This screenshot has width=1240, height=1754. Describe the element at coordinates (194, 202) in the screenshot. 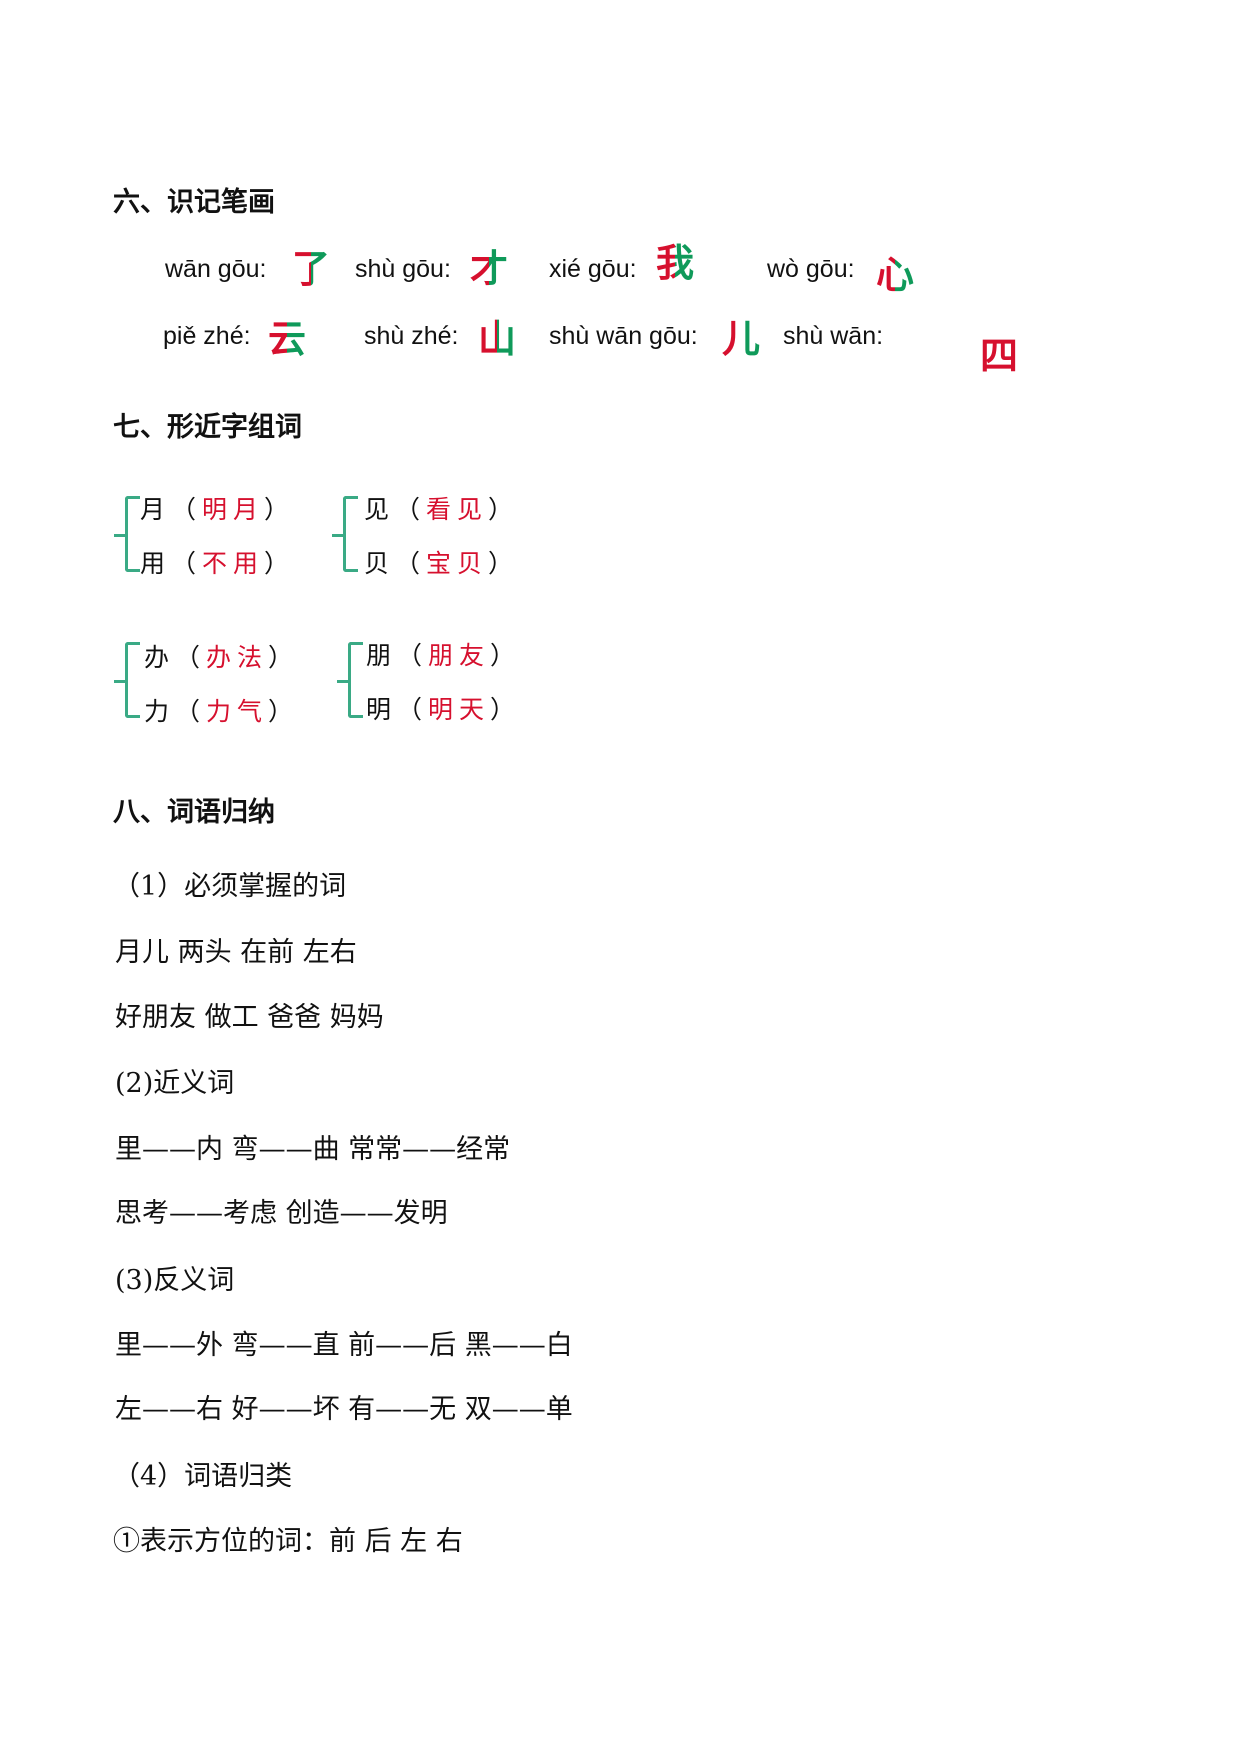

I see `section6-heading: 六、识记笔画` at that location.